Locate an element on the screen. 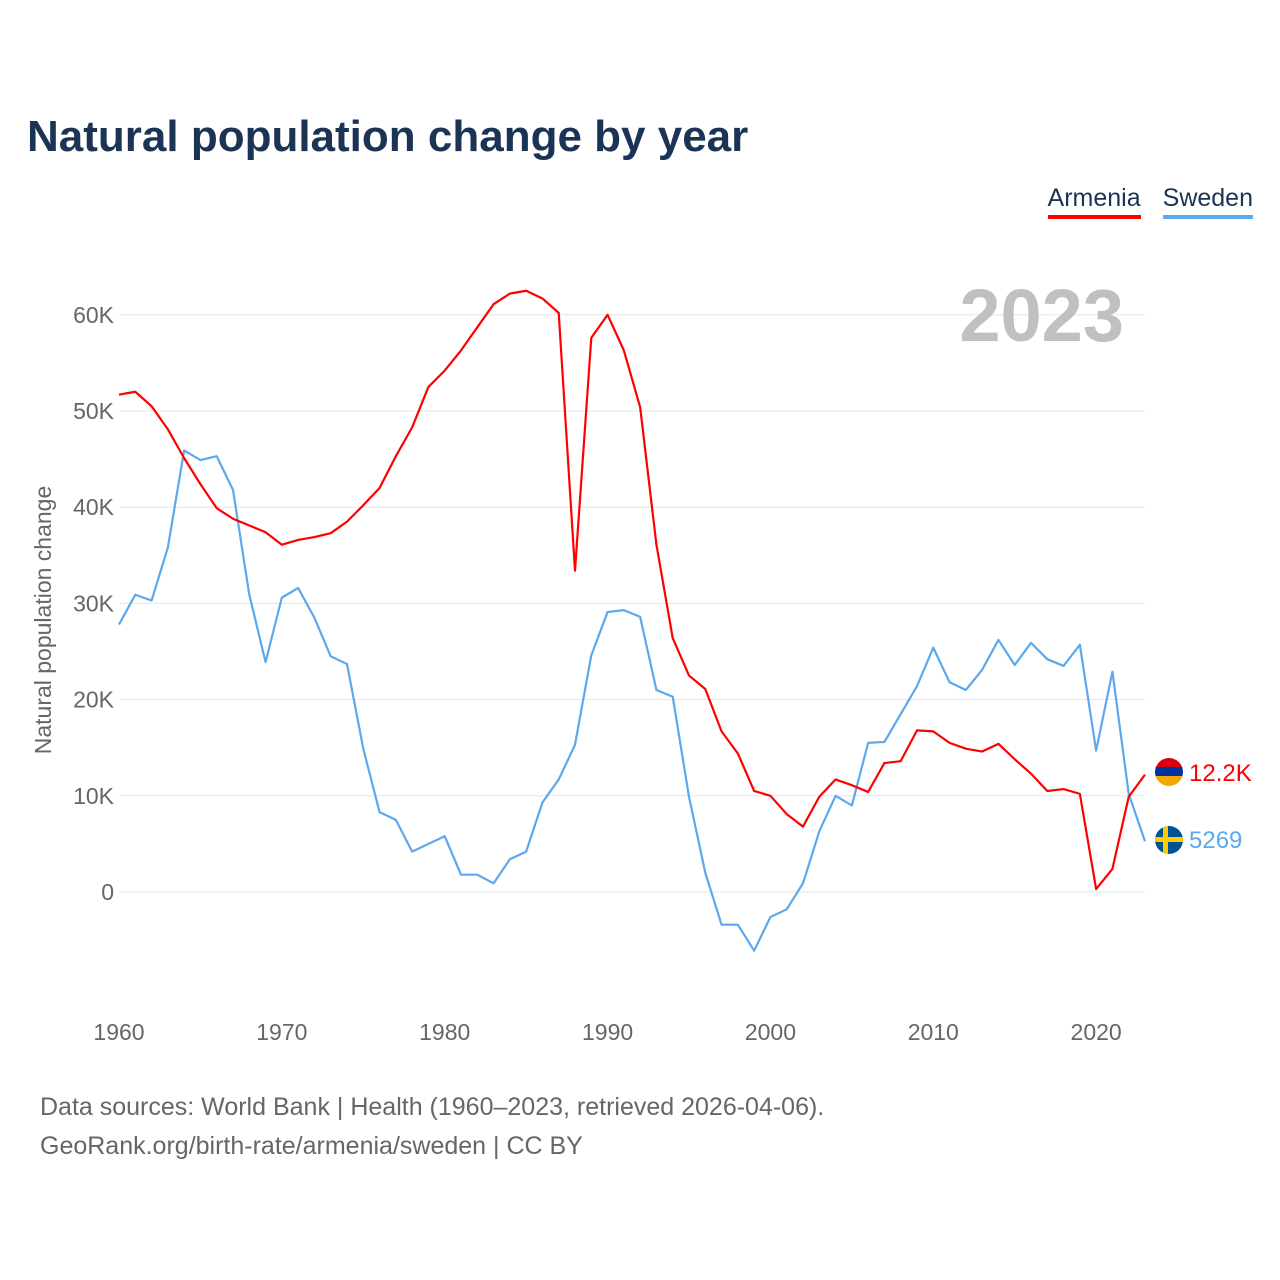 This screenshot has width=1280, height=1280. legend-sweden: Sweden is located at coordinates (1207, 201).